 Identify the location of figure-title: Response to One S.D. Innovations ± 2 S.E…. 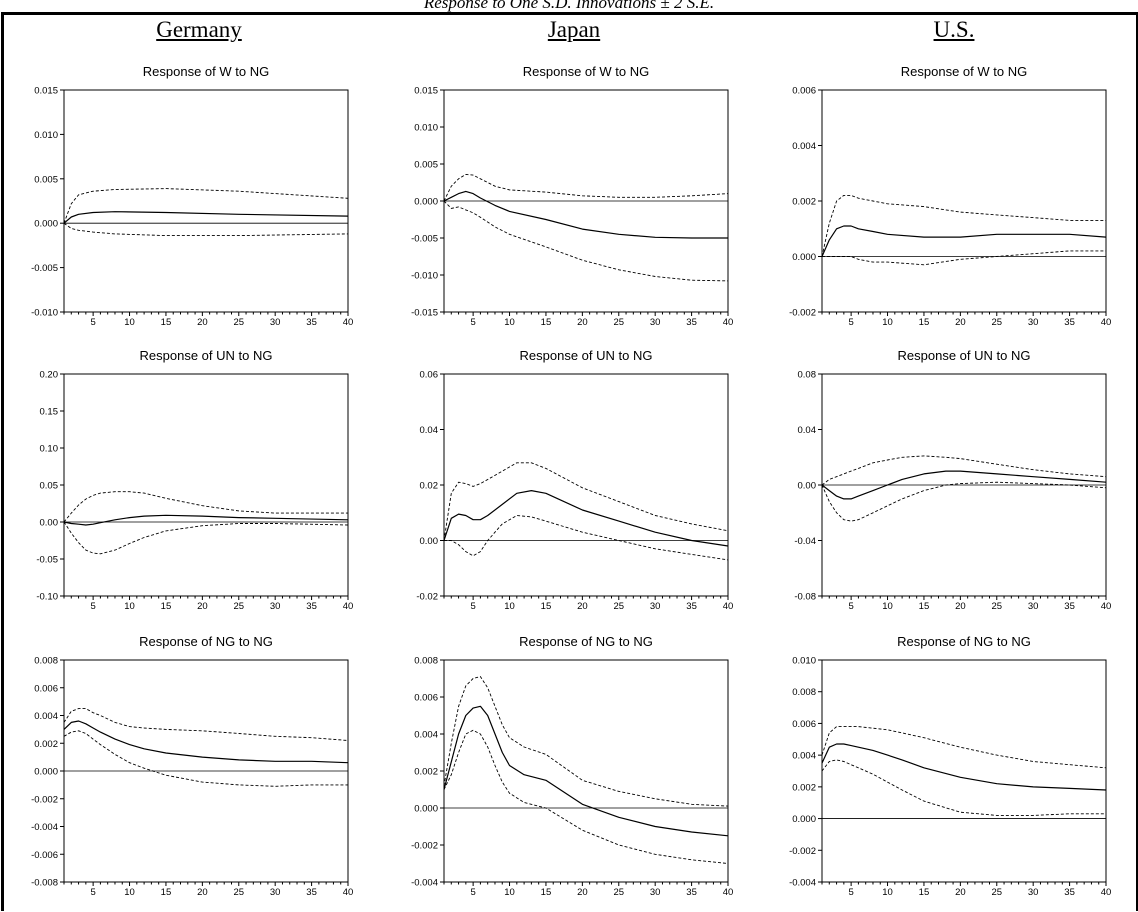
(569, 6).